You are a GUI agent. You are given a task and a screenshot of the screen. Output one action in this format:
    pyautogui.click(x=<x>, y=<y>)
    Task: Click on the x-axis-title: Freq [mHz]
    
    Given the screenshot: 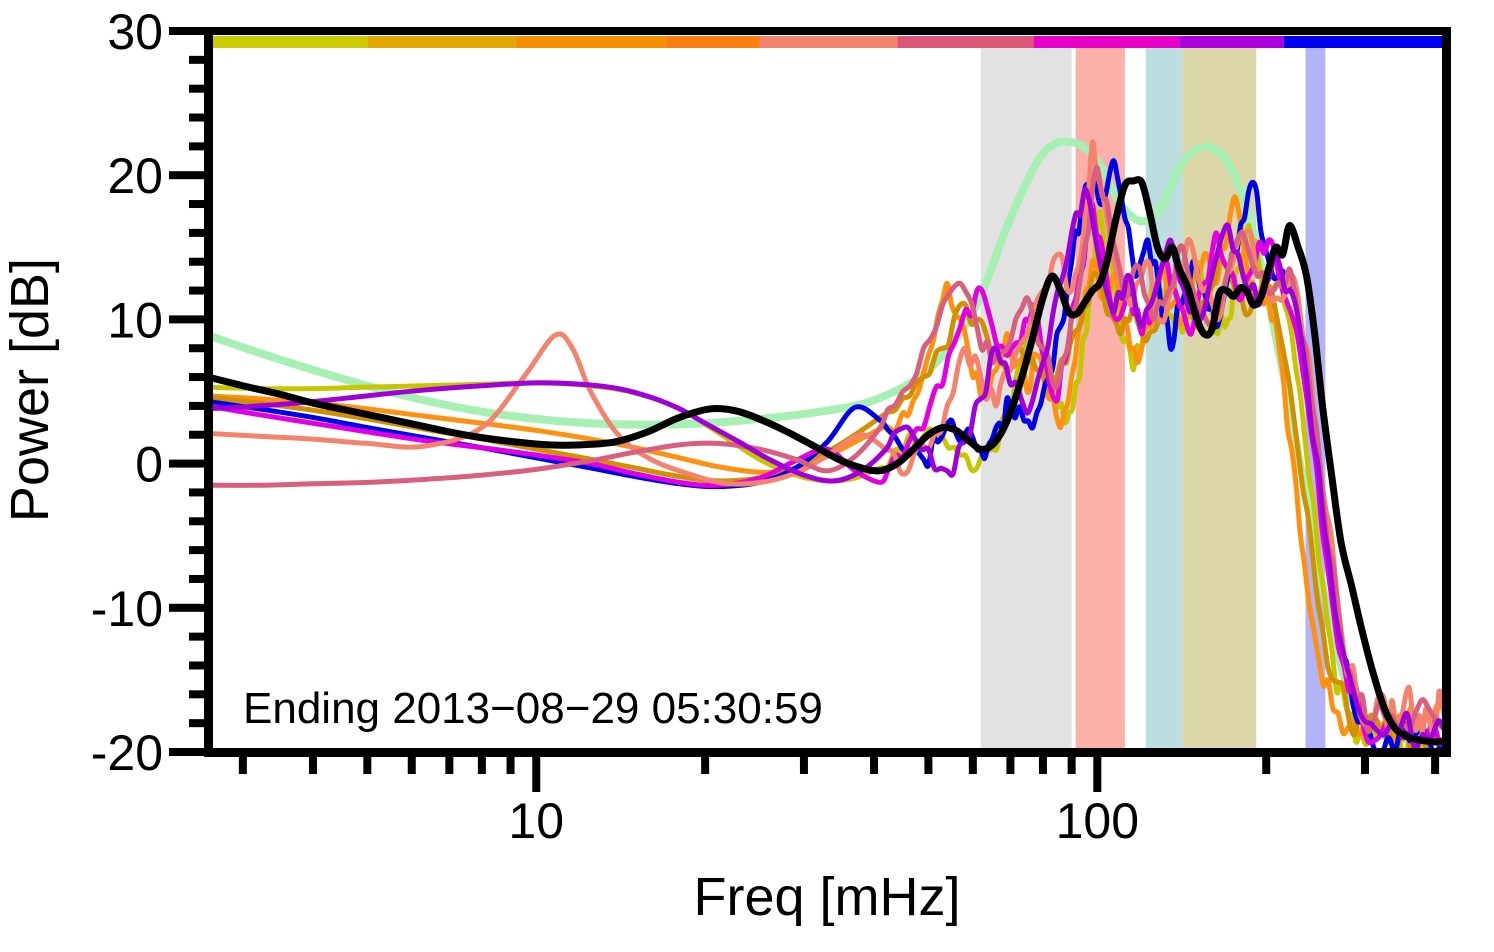 What is the action you would take?
    pyautogui.click(x=826, y=897)
    